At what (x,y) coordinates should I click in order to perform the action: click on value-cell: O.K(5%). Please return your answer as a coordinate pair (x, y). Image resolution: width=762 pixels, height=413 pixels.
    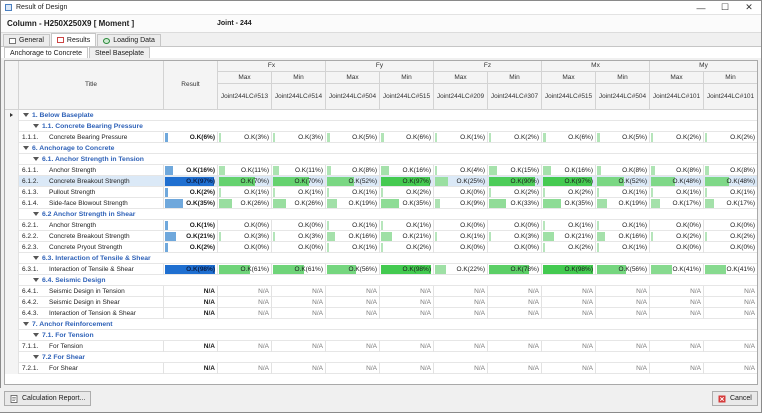
    Looking at the image, I should click on (623, 137).